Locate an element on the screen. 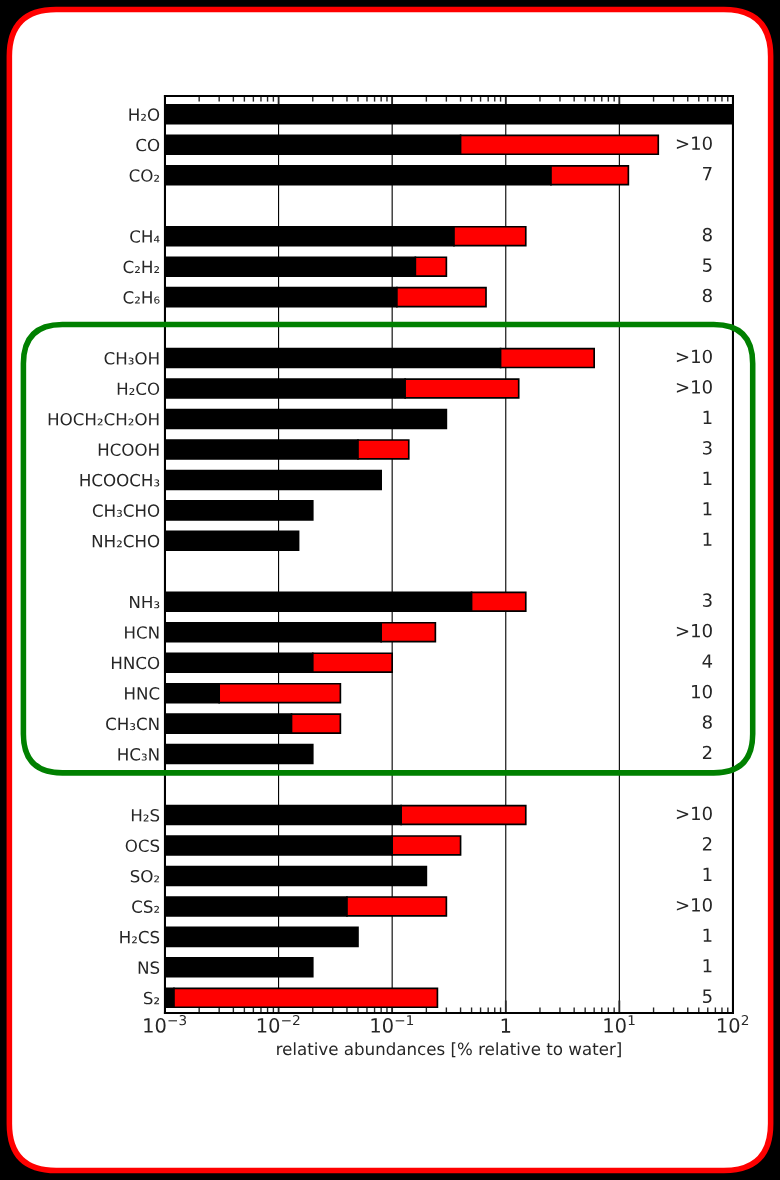 The width and height of the screenshot is (780, 1180). y-tick-label: NH₂CHO is located at coordinates (126, 541).